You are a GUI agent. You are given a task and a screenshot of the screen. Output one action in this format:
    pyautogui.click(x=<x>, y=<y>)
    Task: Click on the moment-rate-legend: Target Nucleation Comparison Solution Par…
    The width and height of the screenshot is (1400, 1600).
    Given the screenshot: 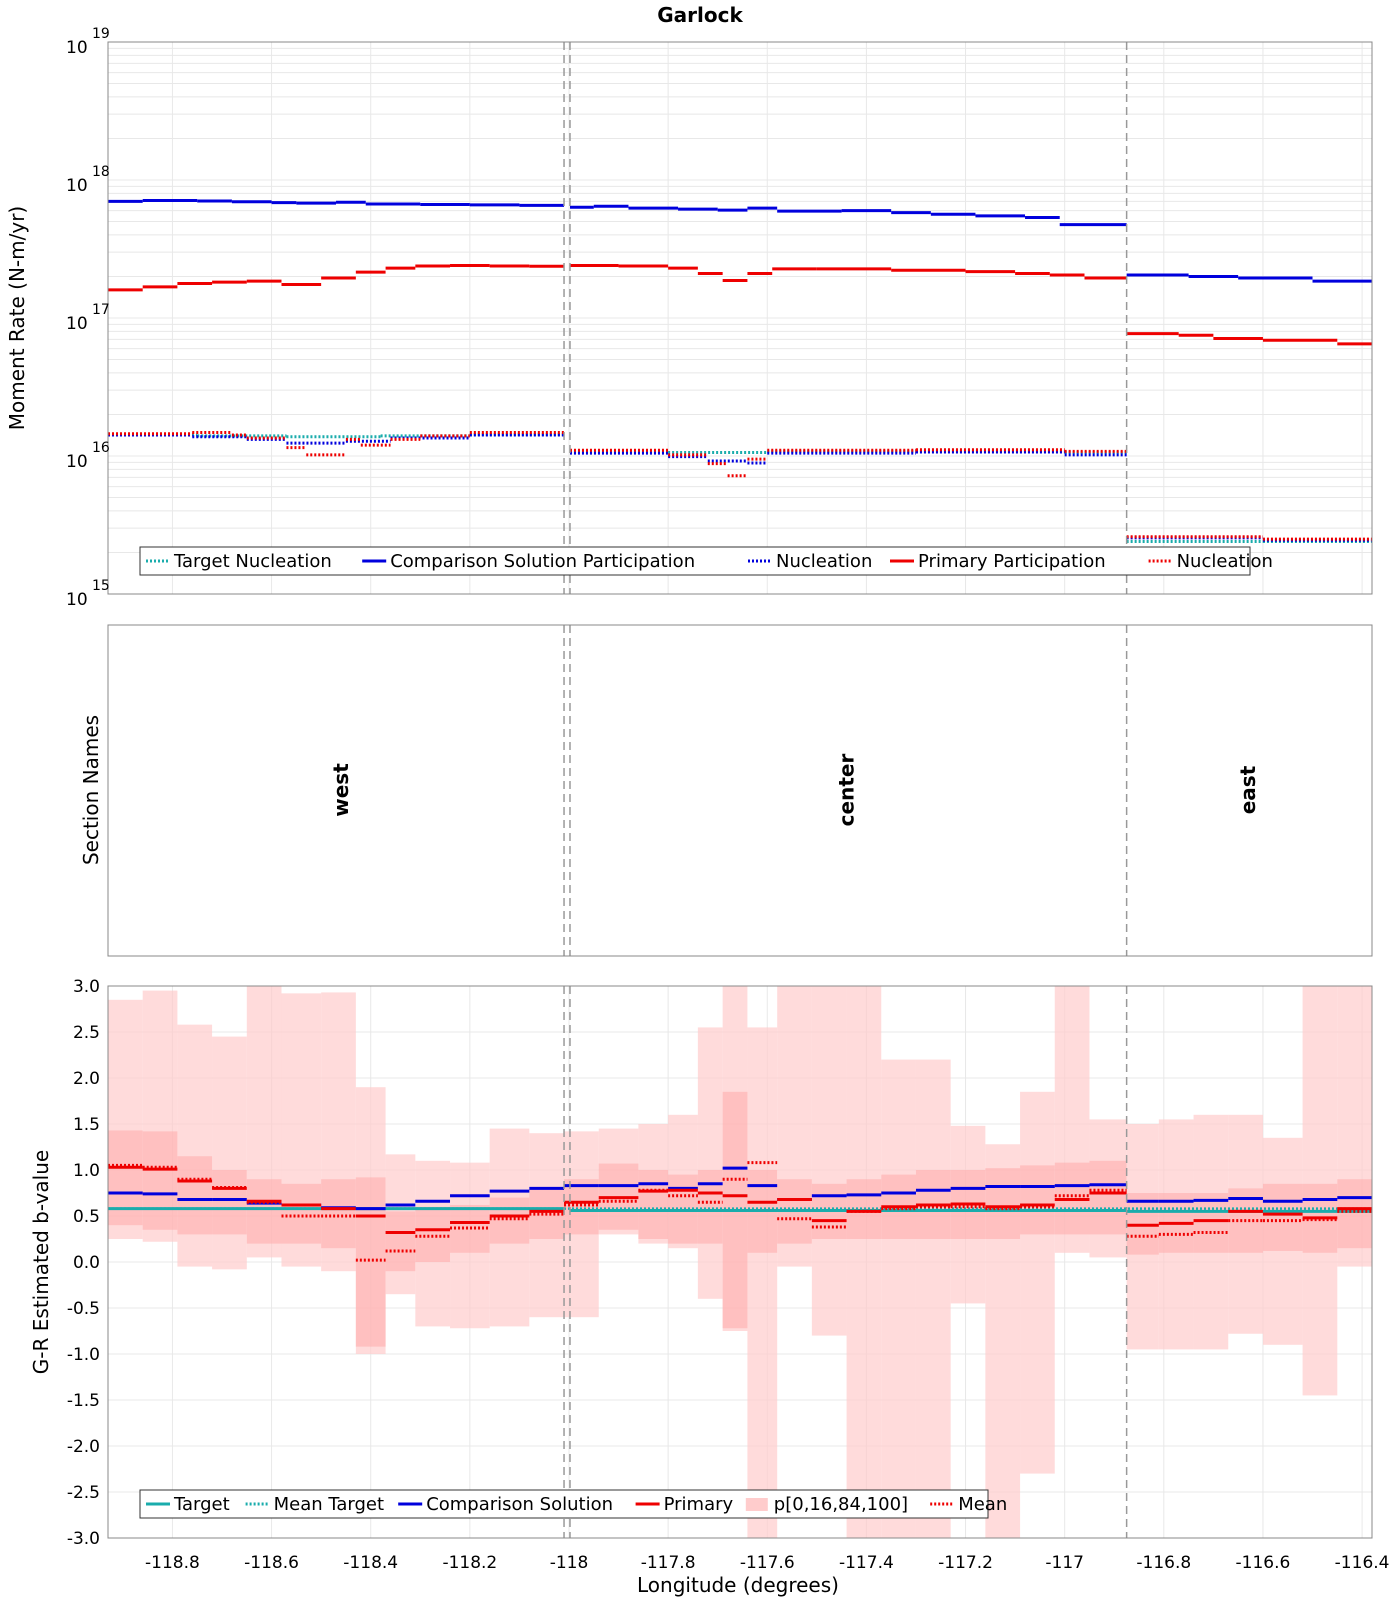 What is the action you would take?
    pyautogui.click(x=706, y=561)
    